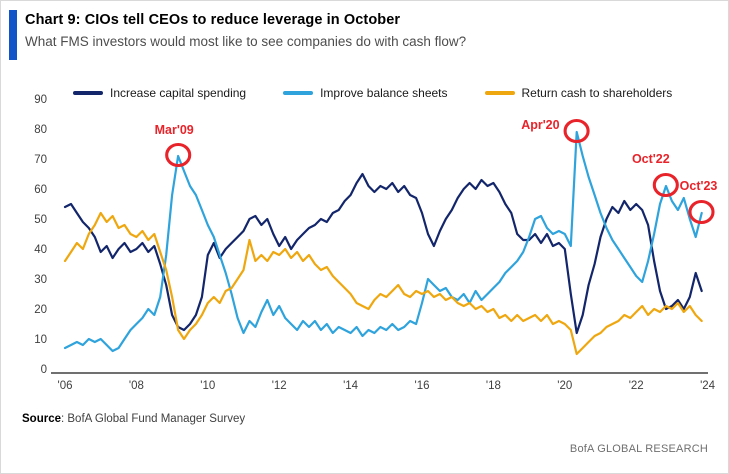 The image size is (729, 474). What do you see at coordinates (40, 220) in the screenshot?
I see `y-tick-label: 50` at bounding box center [40, 220].